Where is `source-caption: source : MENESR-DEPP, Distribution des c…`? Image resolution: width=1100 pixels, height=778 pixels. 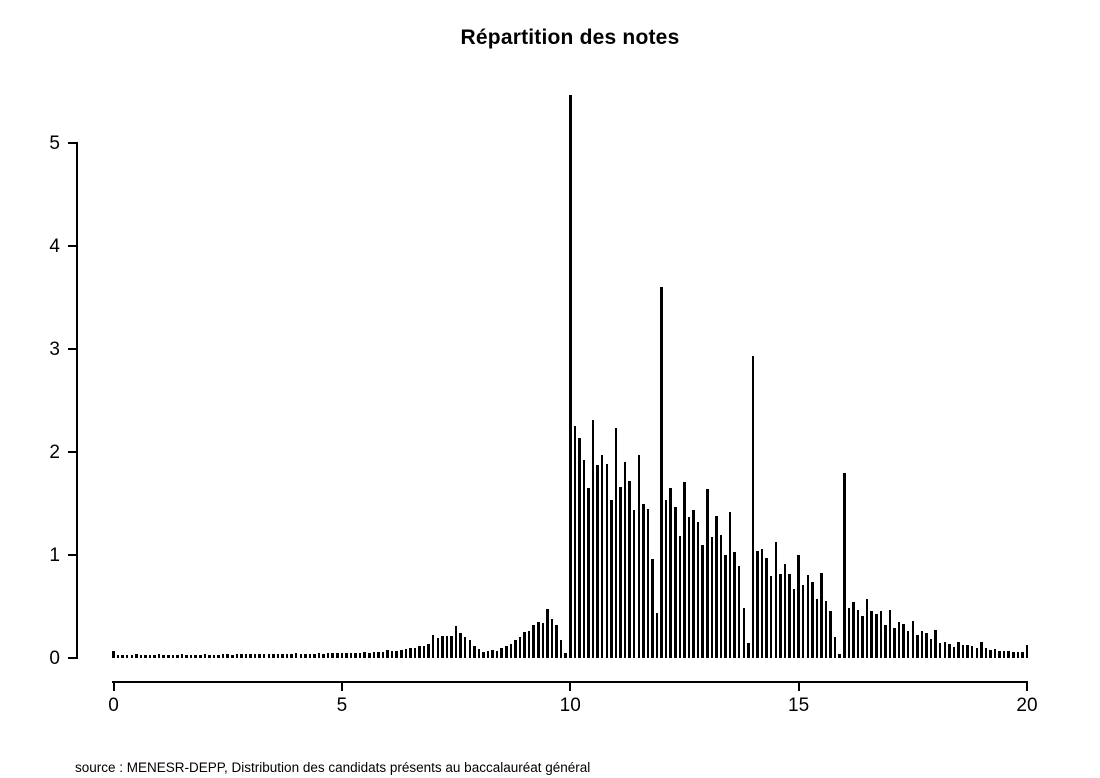
source-caption: source : MENESR-DEPP, Distribution des c… is located at coordinates (332, 748).